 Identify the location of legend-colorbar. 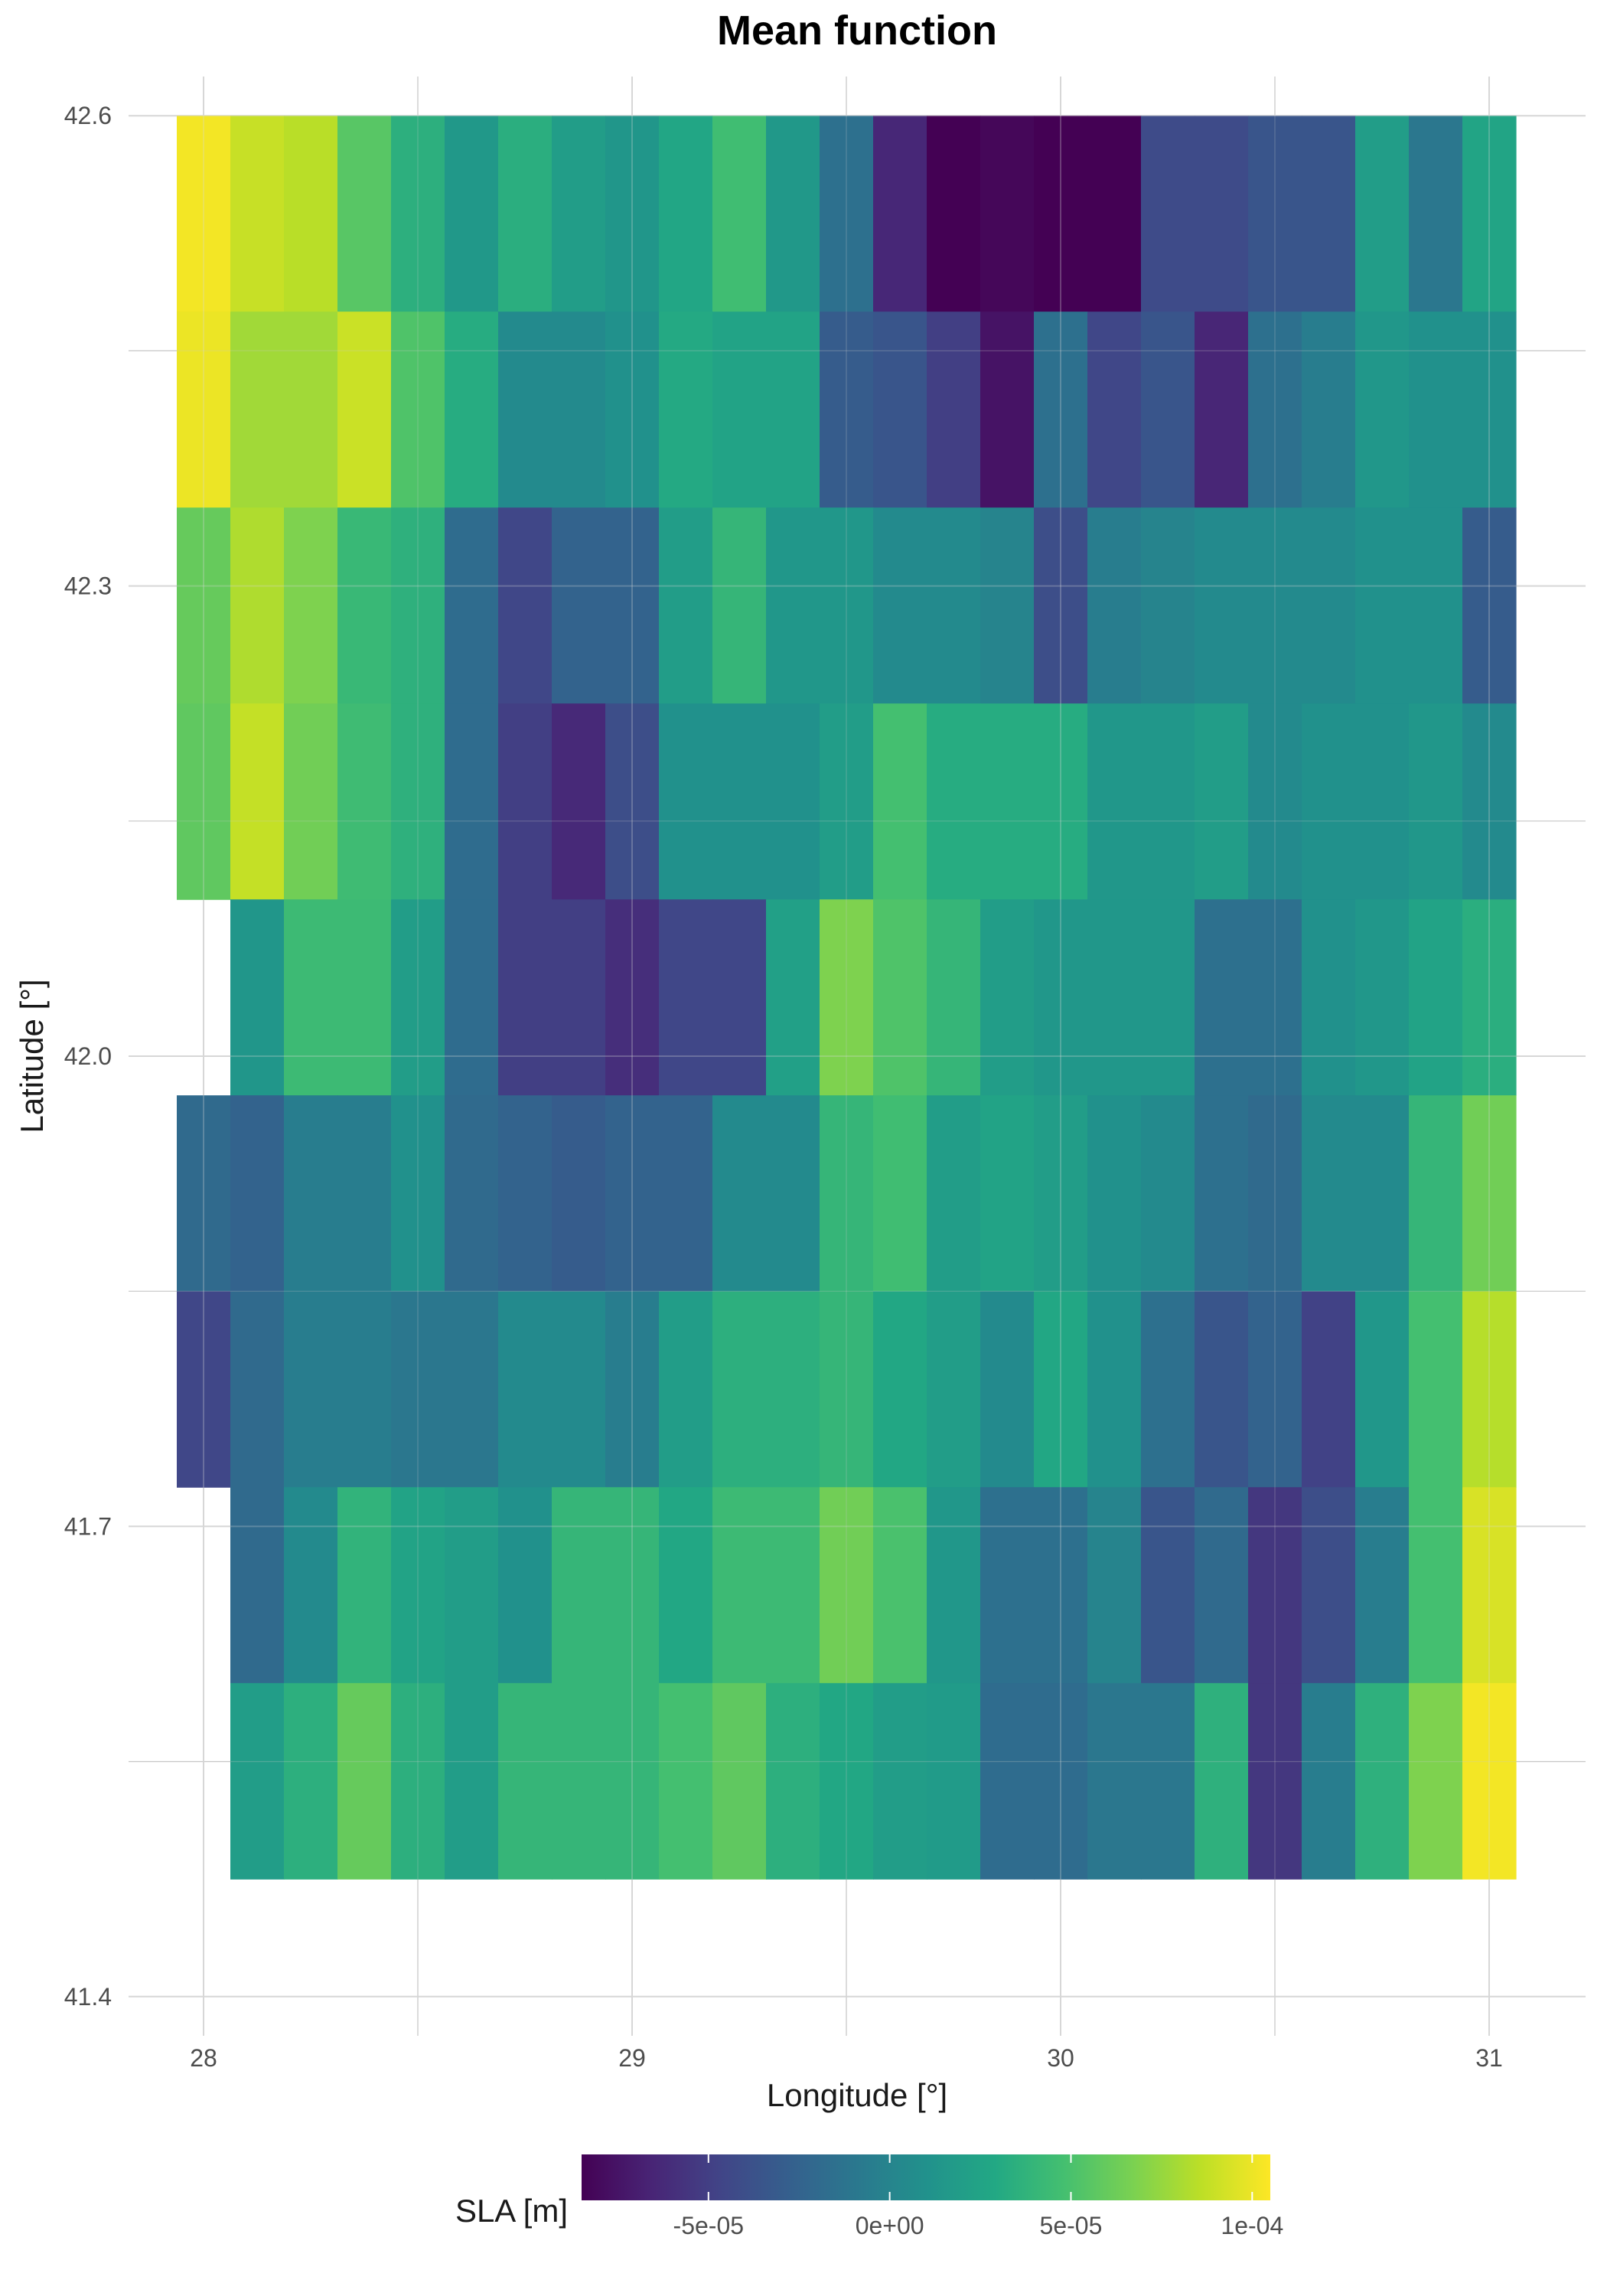
(926, 2177).